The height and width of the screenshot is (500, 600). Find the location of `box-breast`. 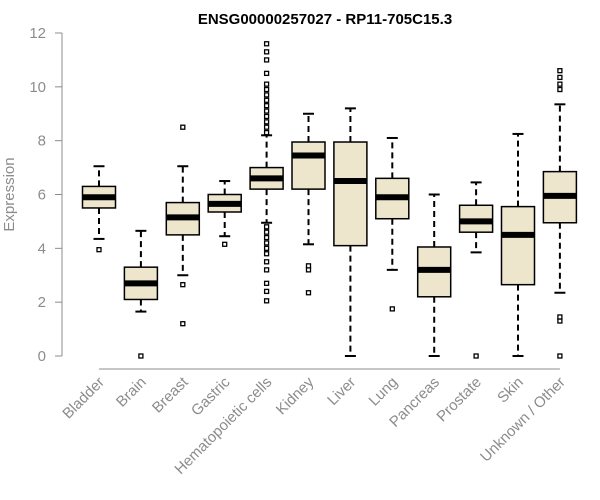

box-breast is located at coordinates (183, 225).